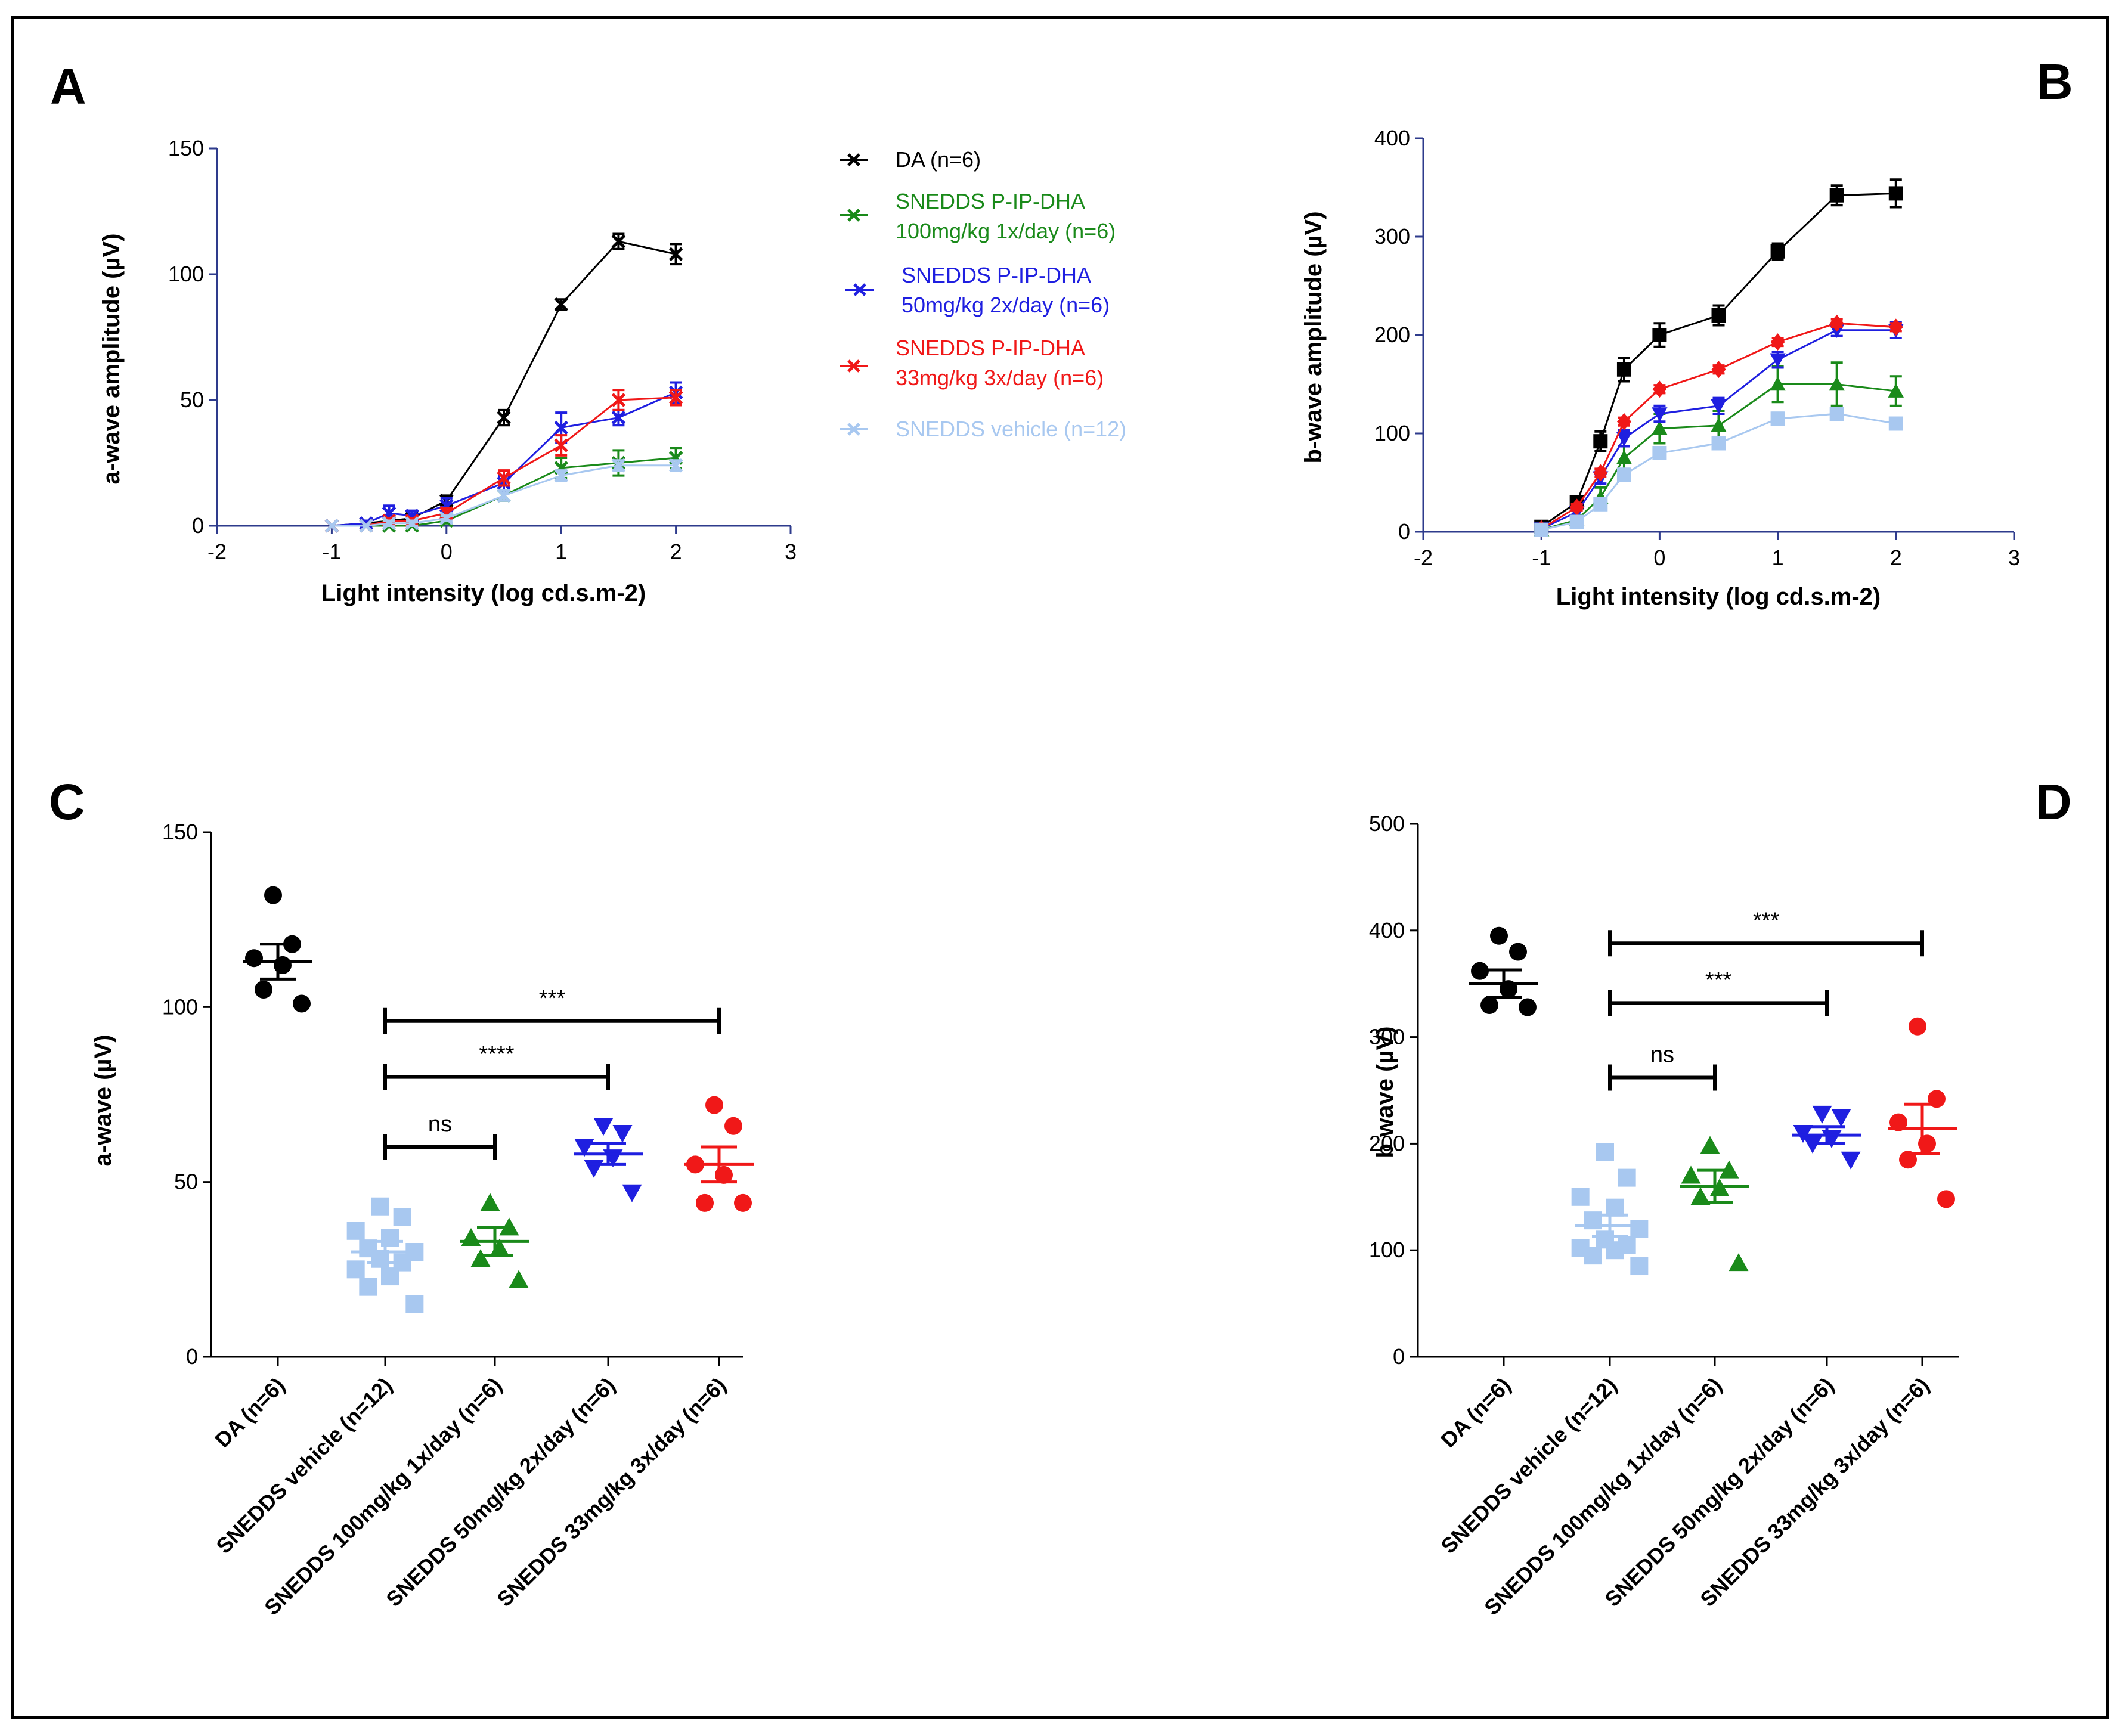 The height and width of the screenshot is (1736, 2125). I want to click on chart-a-ytick-label: 150, so click(186, 148).